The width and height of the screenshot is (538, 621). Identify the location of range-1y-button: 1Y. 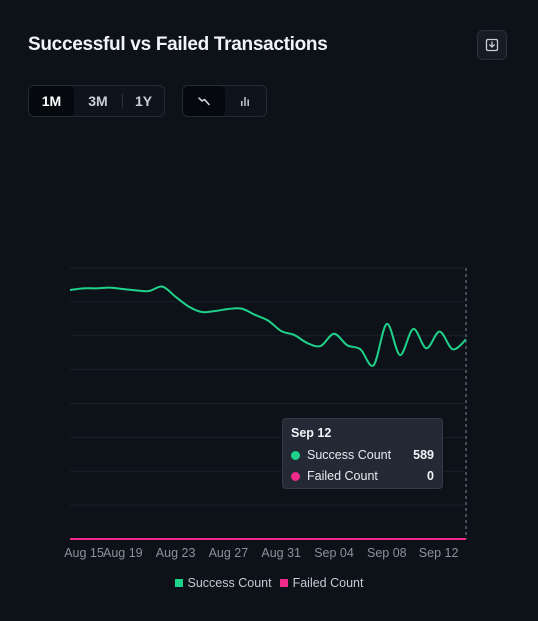
(143, 101).